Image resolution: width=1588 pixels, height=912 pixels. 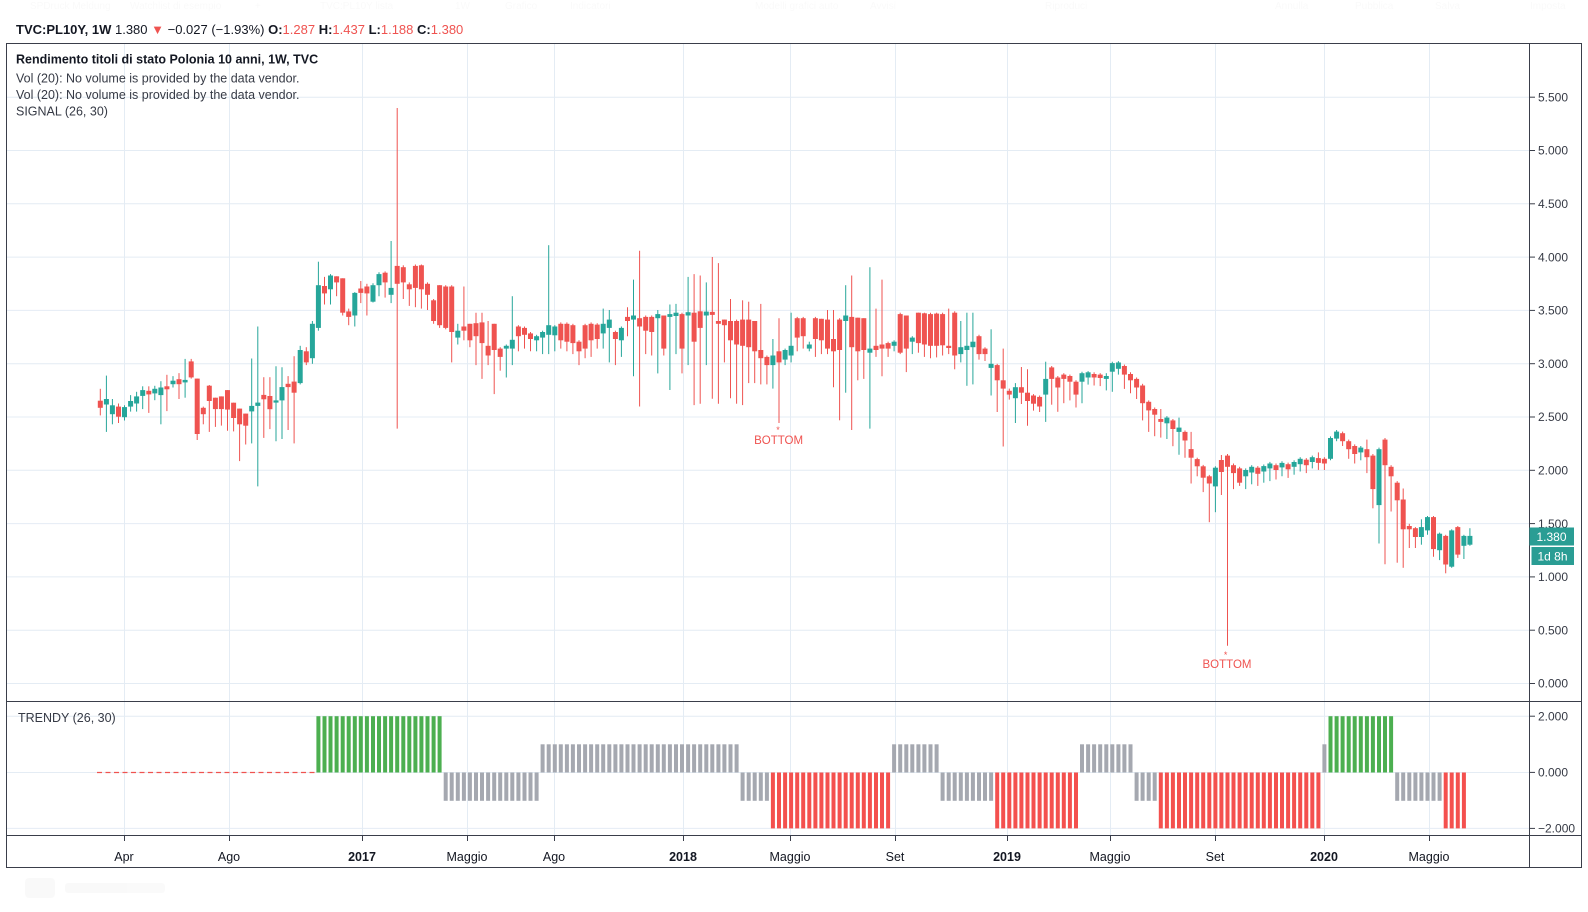 I want to click on svg-text: Apr, so click(x=123, y=857).